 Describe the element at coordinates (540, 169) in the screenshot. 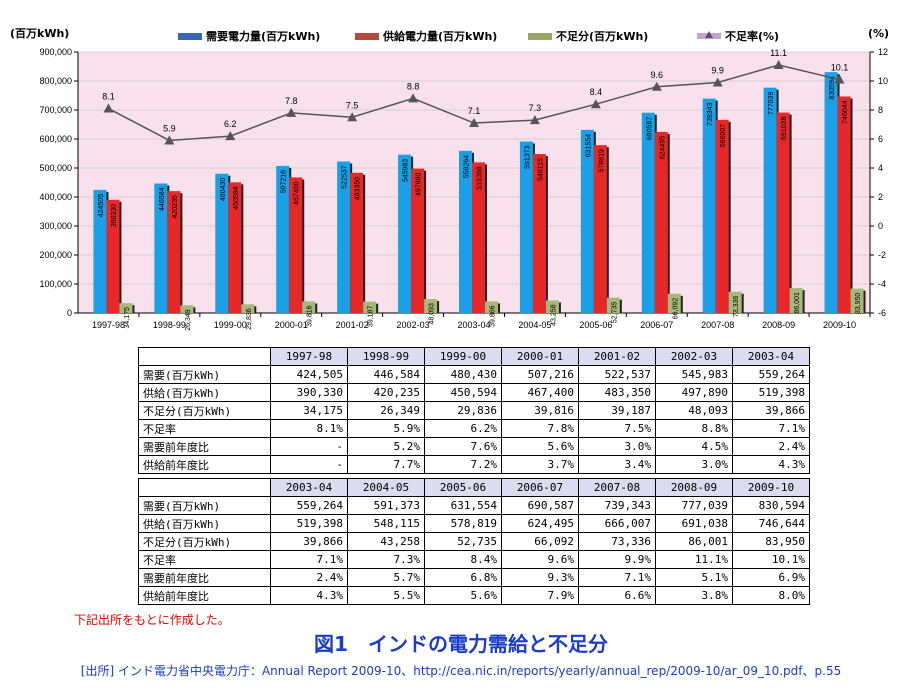

I see `bar-data-label: 548115` at that location.